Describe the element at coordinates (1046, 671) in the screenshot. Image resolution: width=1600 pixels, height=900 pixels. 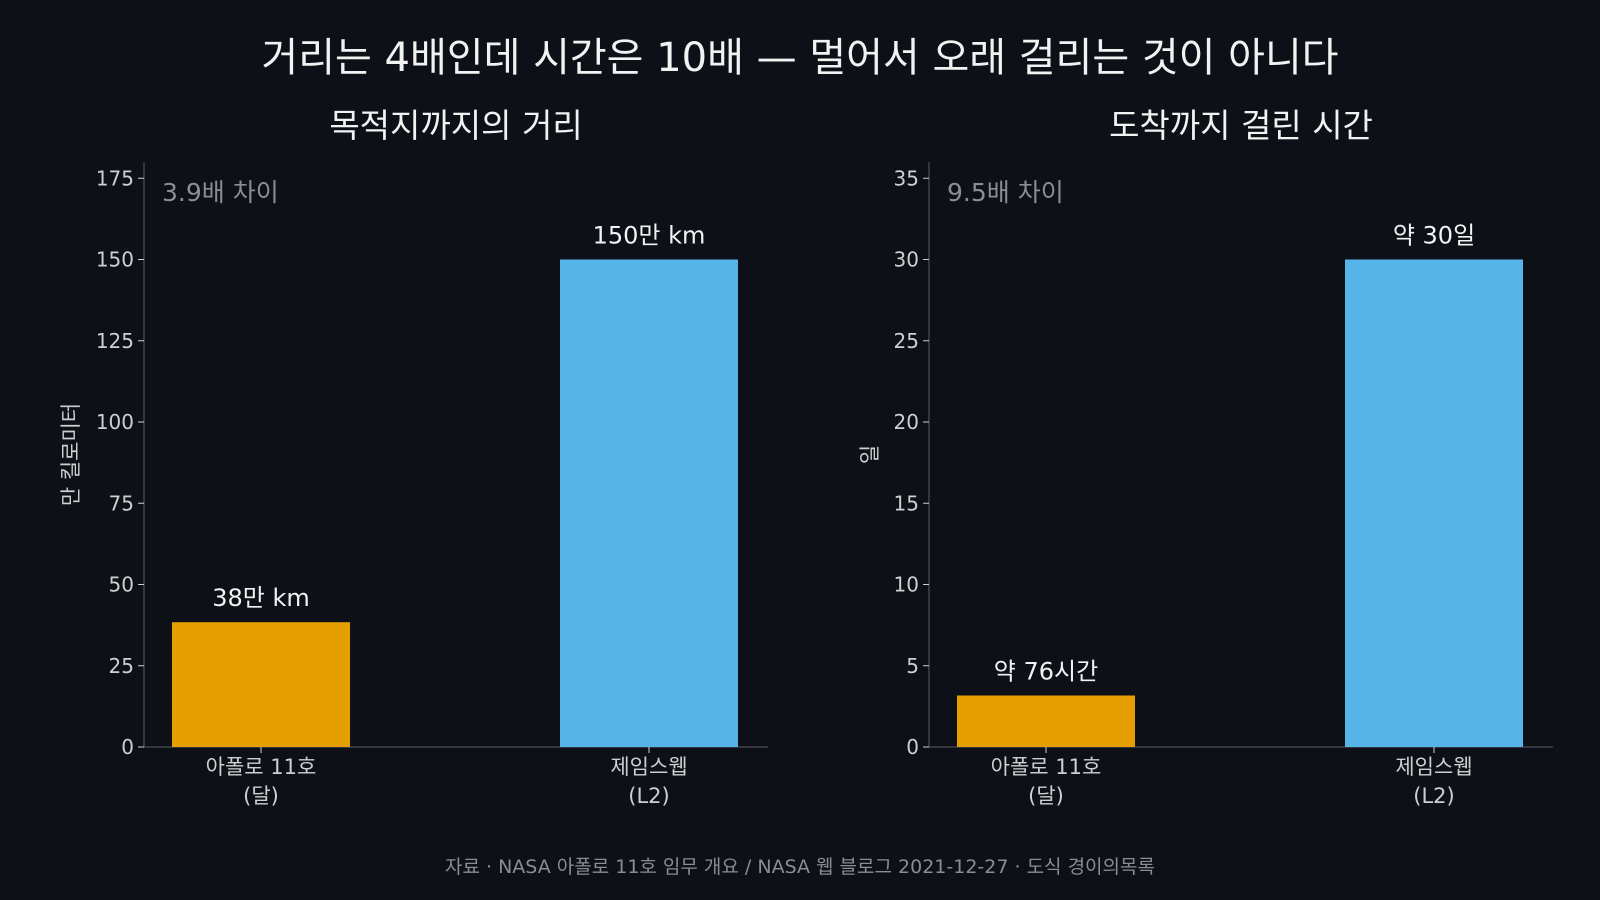
I see `bar-value-label: 약 76시간` at that location.